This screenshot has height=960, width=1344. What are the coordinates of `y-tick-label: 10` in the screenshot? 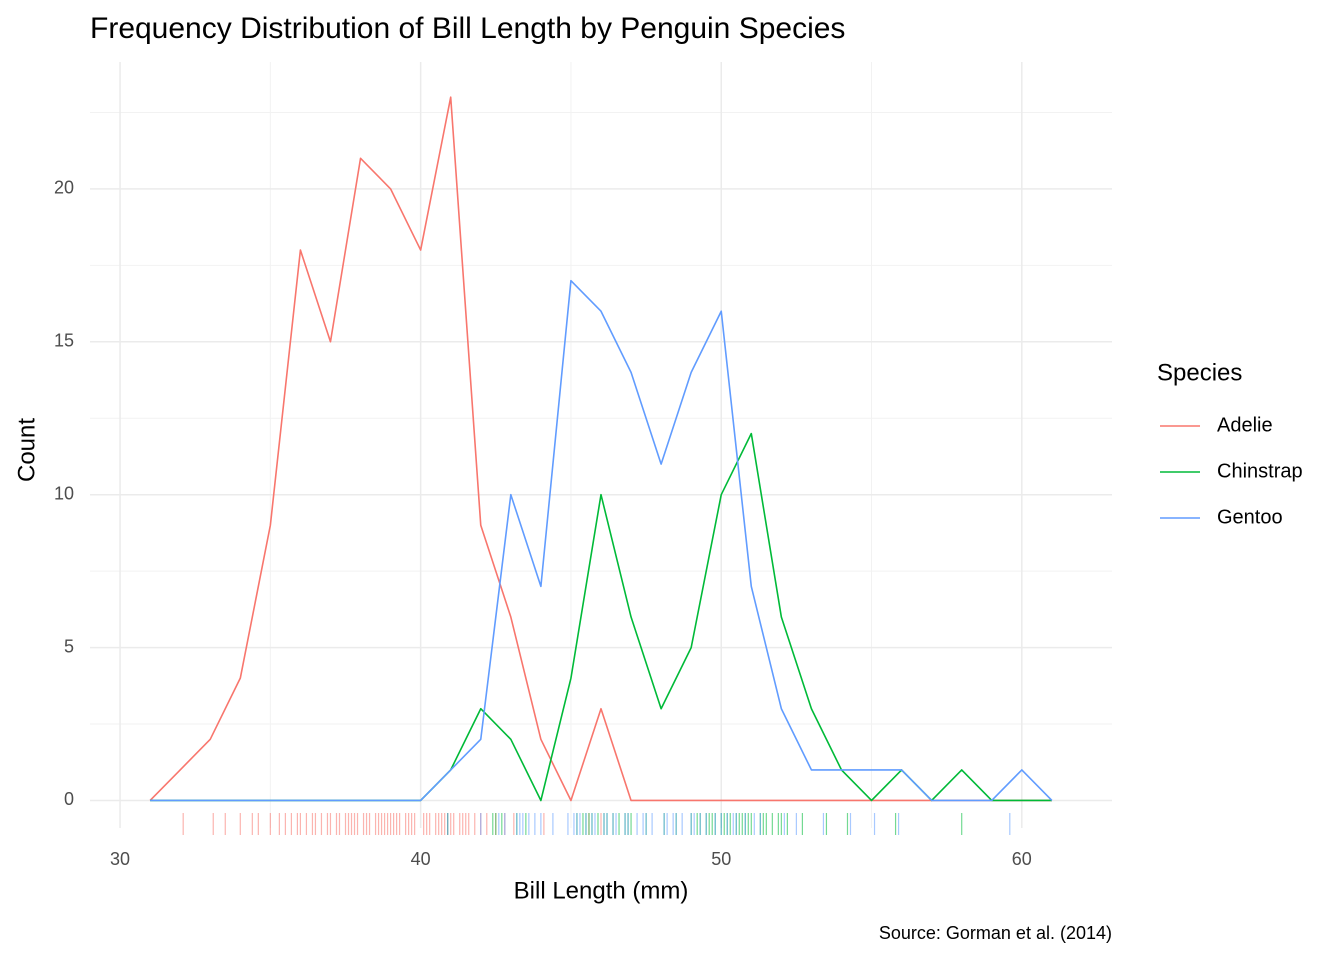 It's located at (64, 493).